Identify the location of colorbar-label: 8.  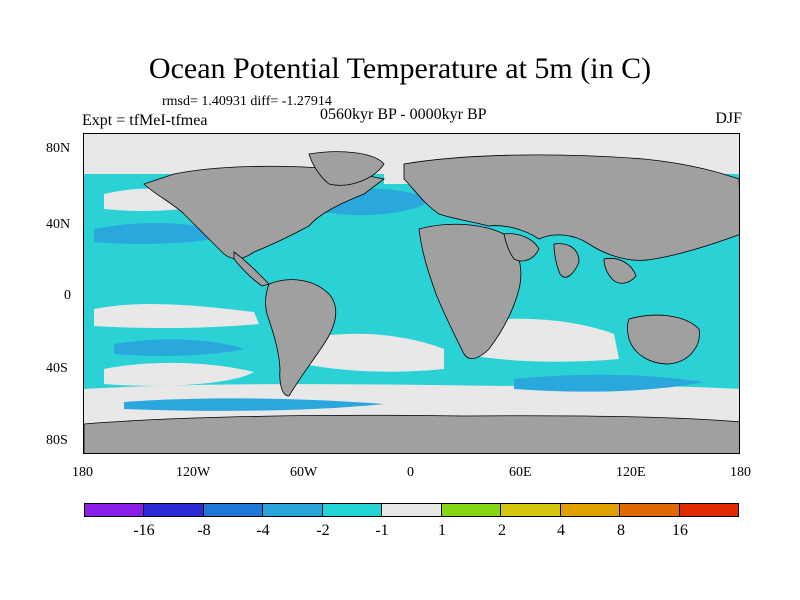
(621, 530).